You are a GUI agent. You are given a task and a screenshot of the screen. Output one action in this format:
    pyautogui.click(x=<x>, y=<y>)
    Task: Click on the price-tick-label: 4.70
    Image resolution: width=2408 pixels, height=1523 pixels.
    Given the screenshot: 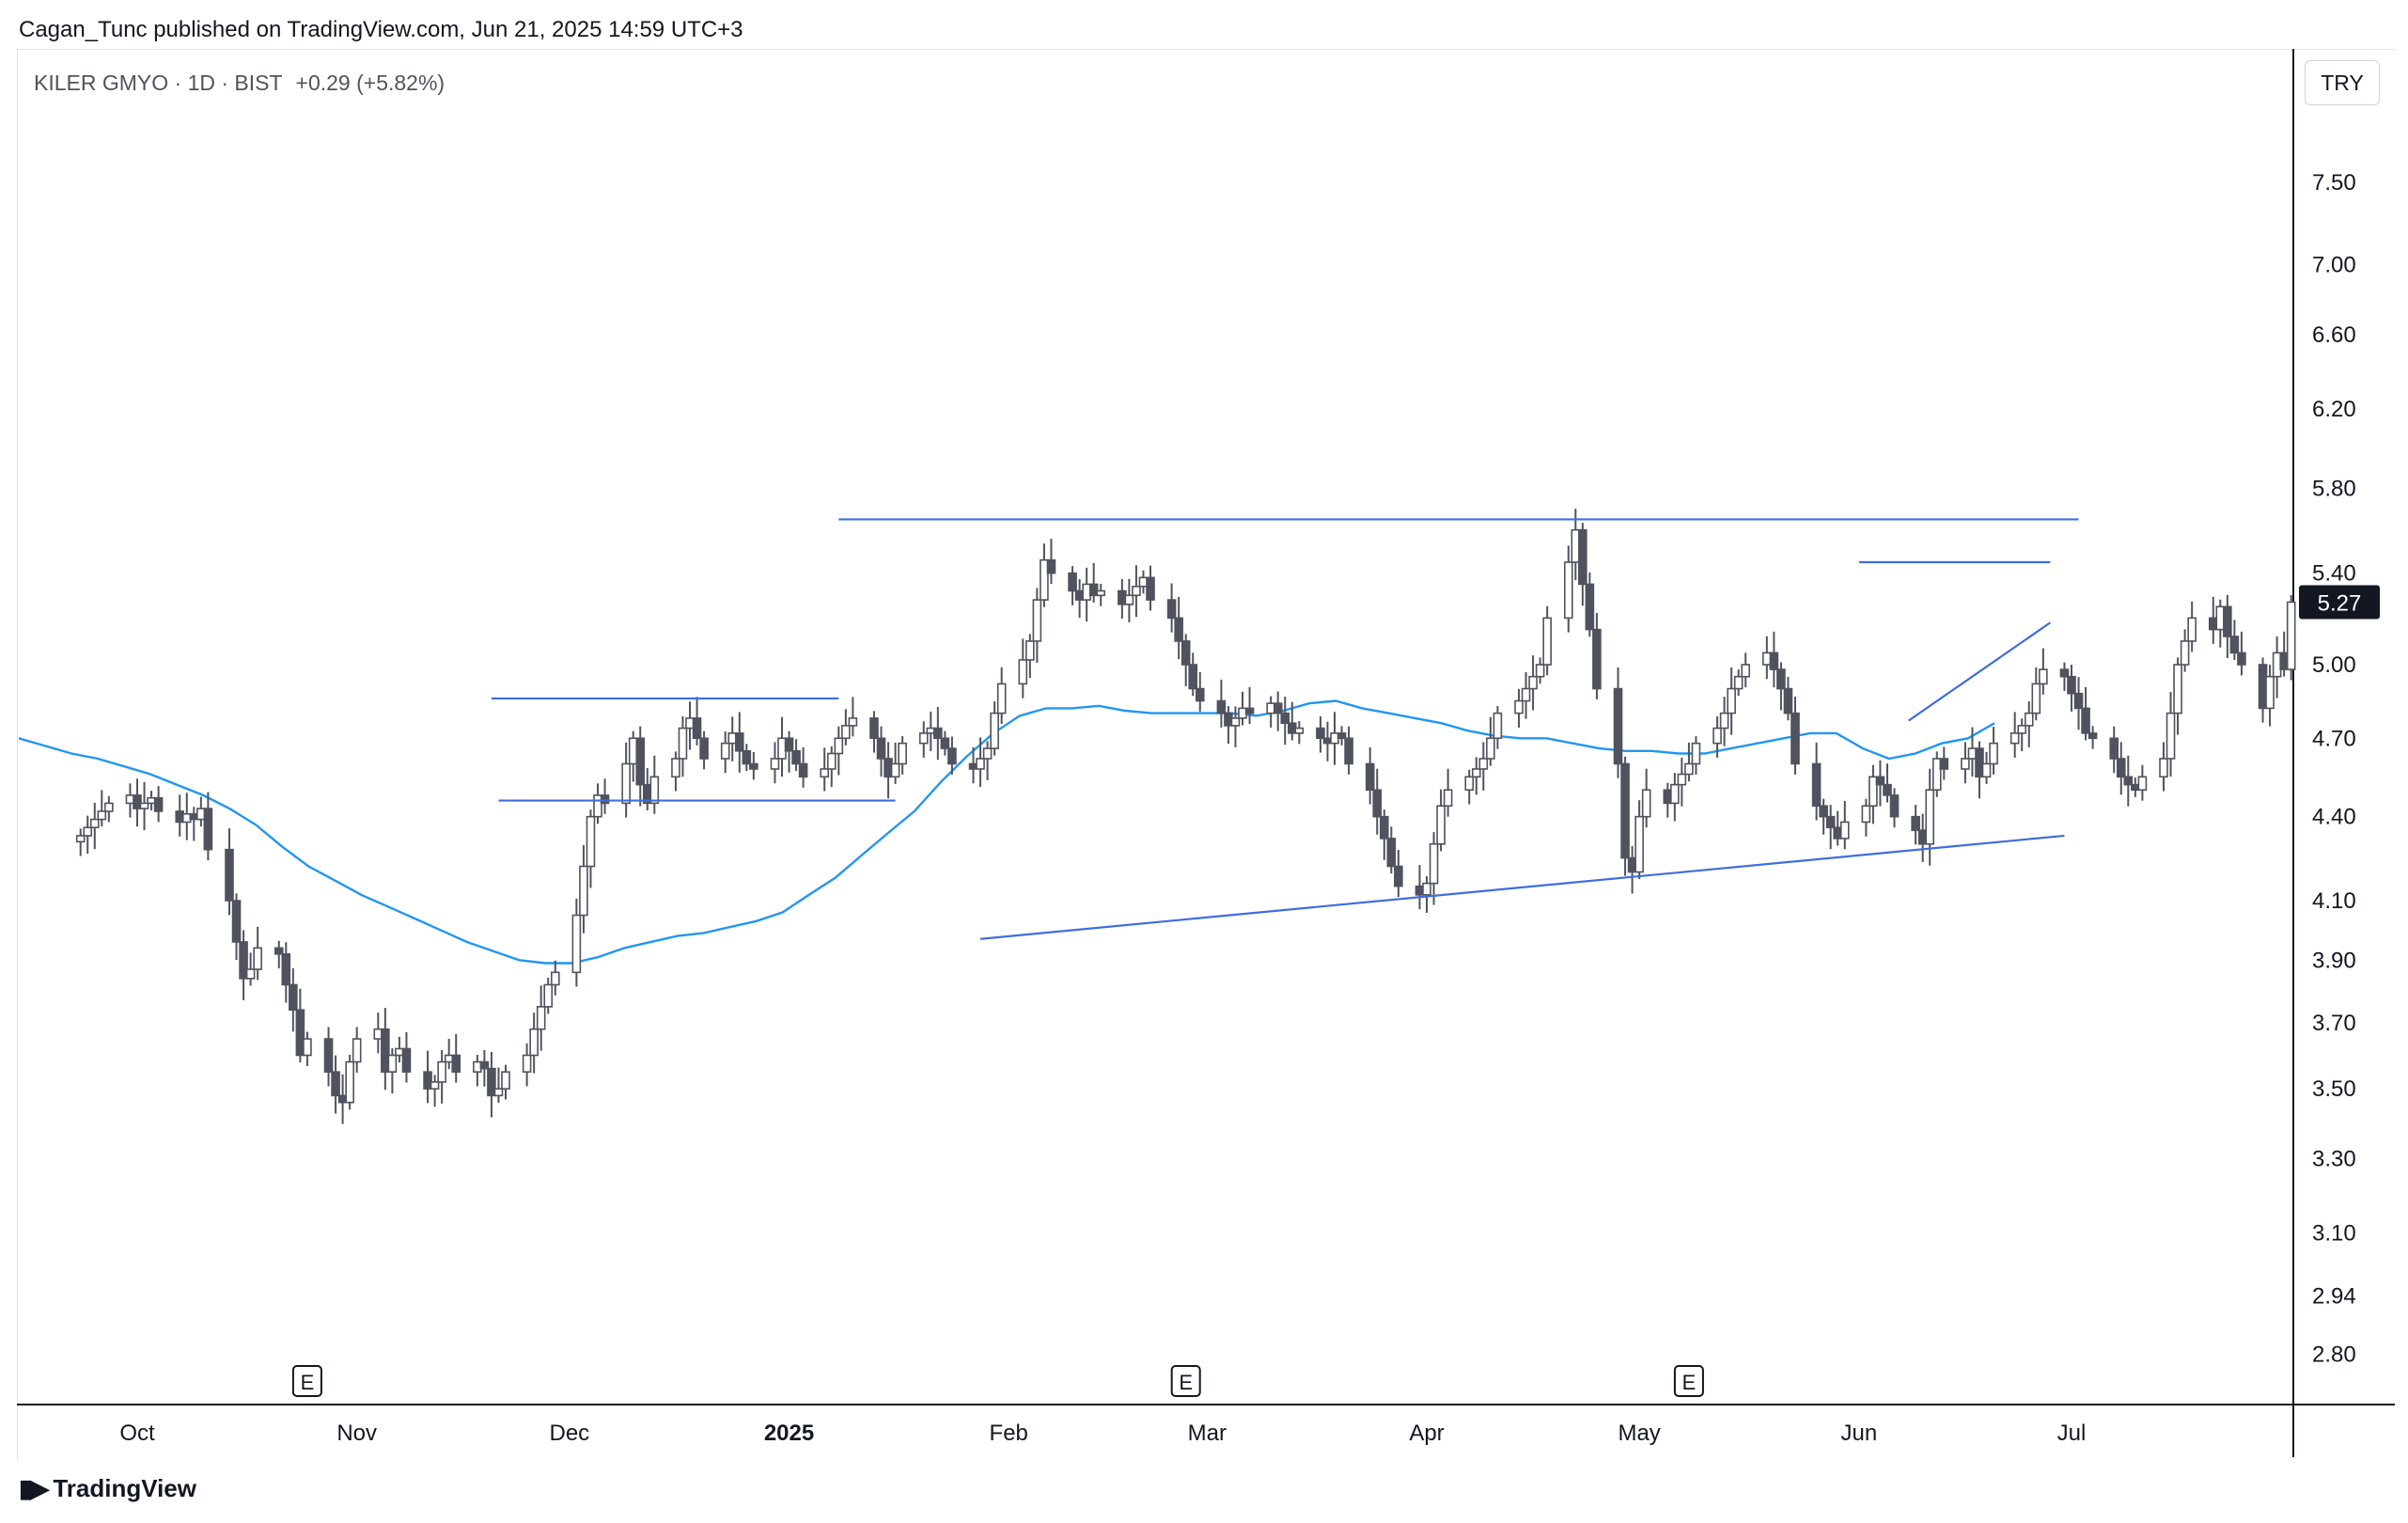 What is the action you would take?
    pyautogui.click(x=2334, y=738)
    